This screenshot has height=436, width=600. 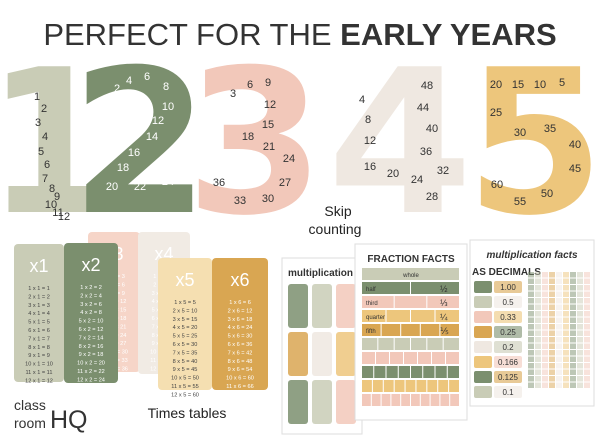 What do you see at coordinates (185, 362) in the screenshot?
I see `card-row: 8 x 5 = 40` at bounding box center [185, 362].